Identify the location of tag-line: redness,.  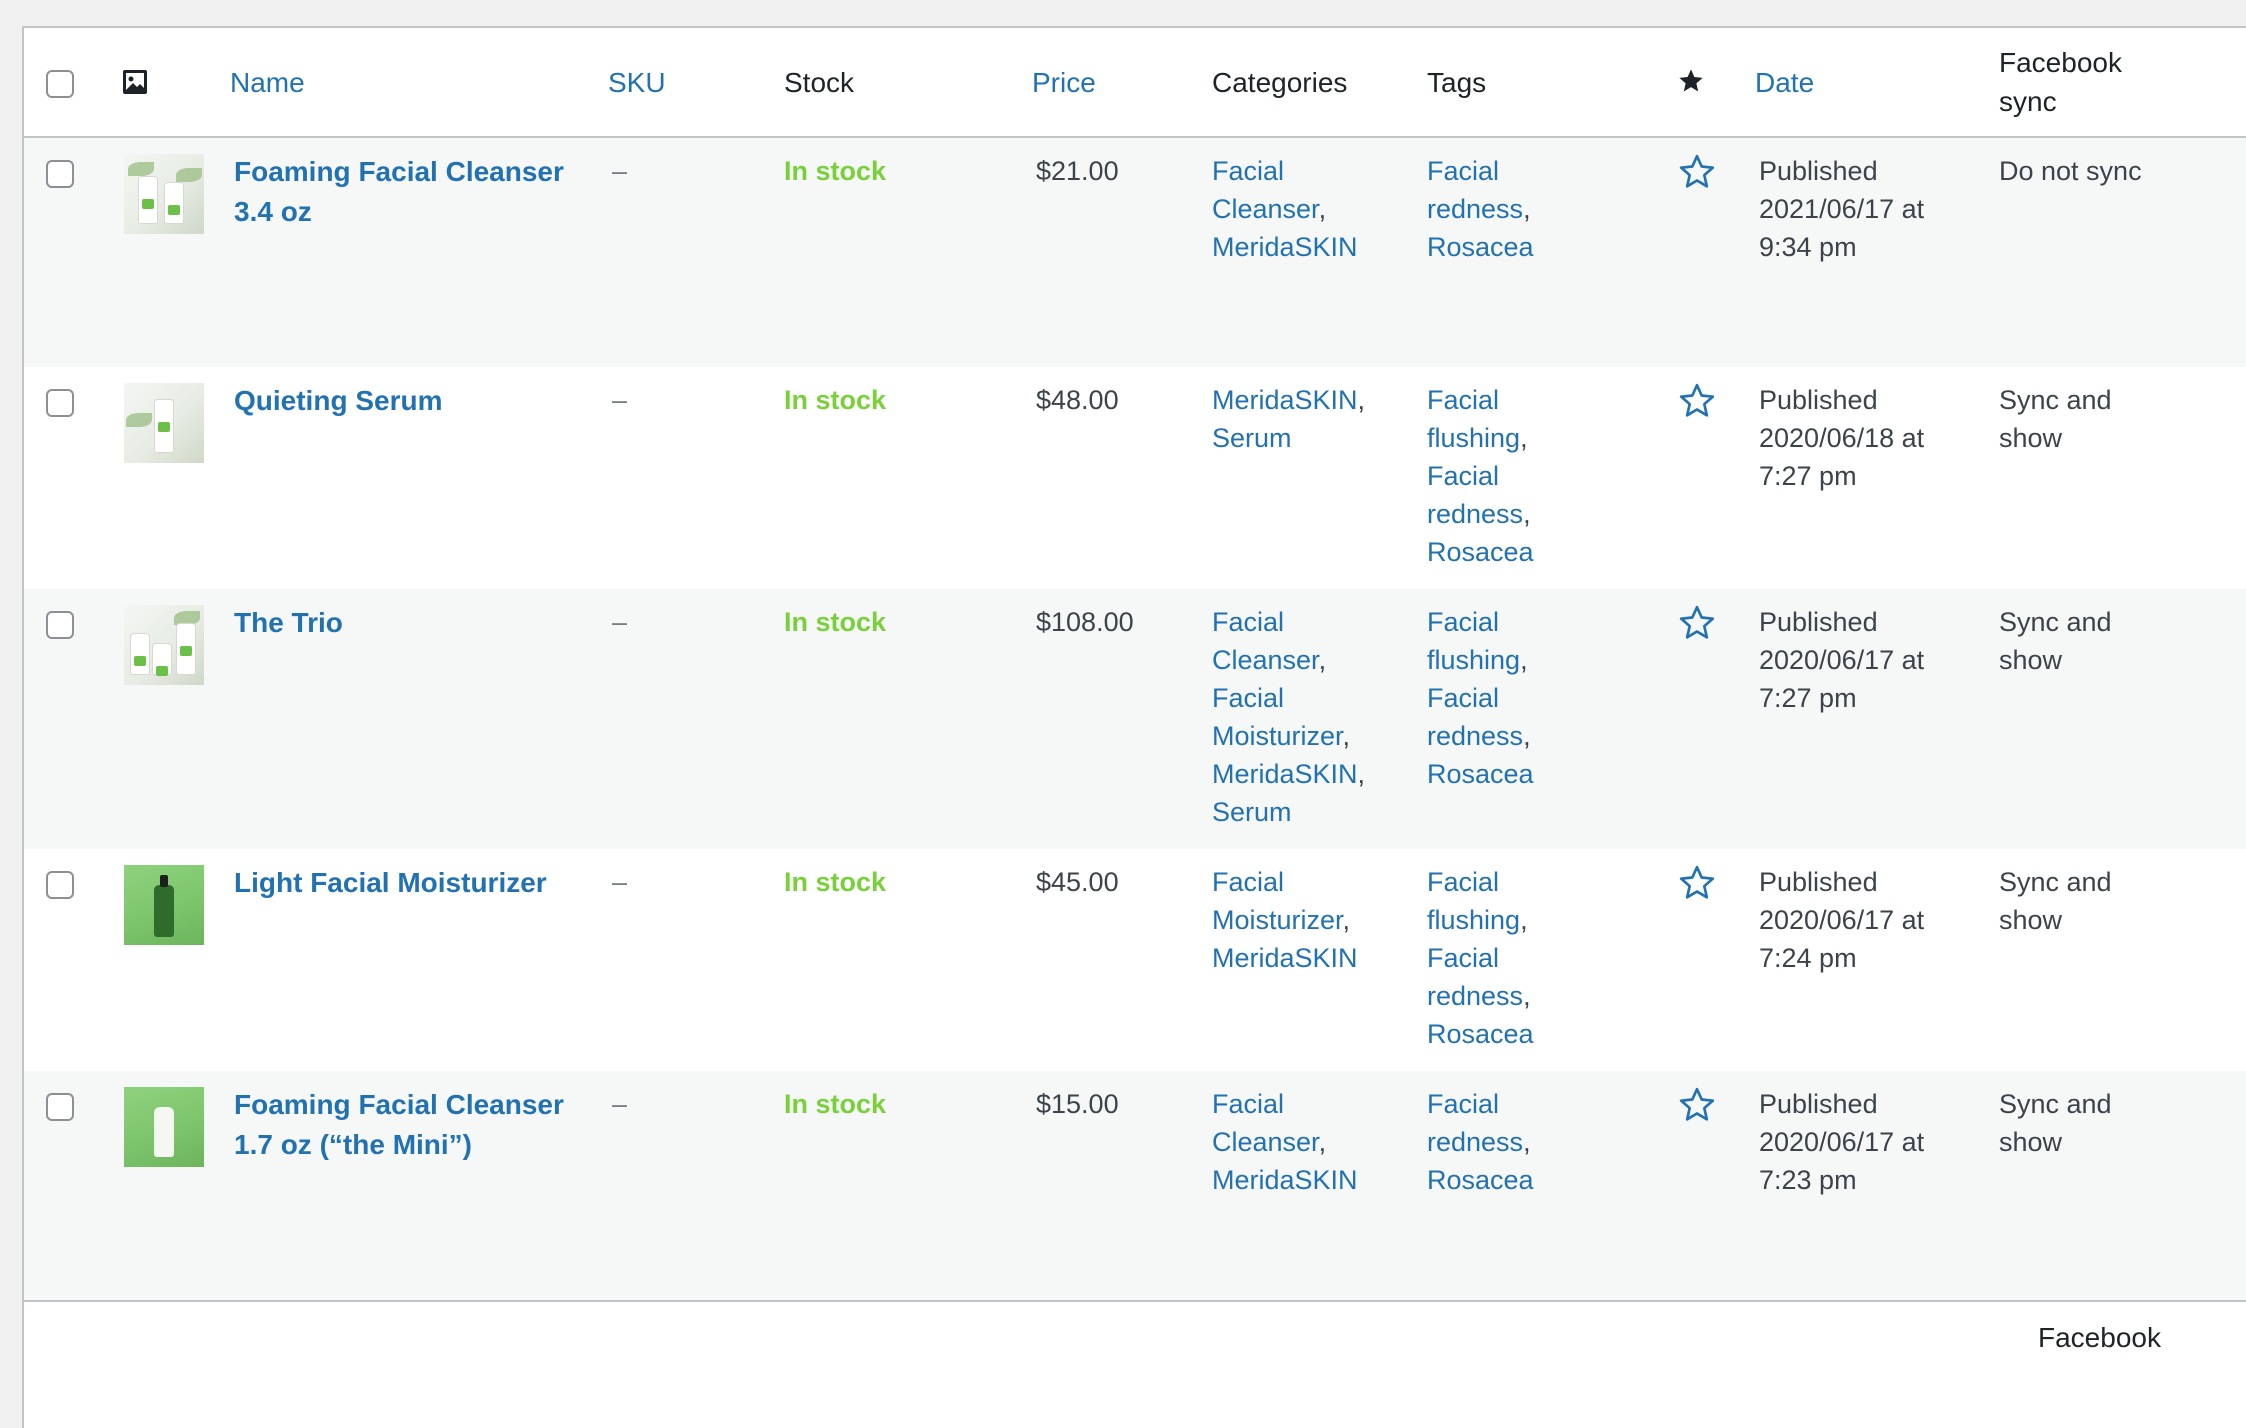
(1547, 209).